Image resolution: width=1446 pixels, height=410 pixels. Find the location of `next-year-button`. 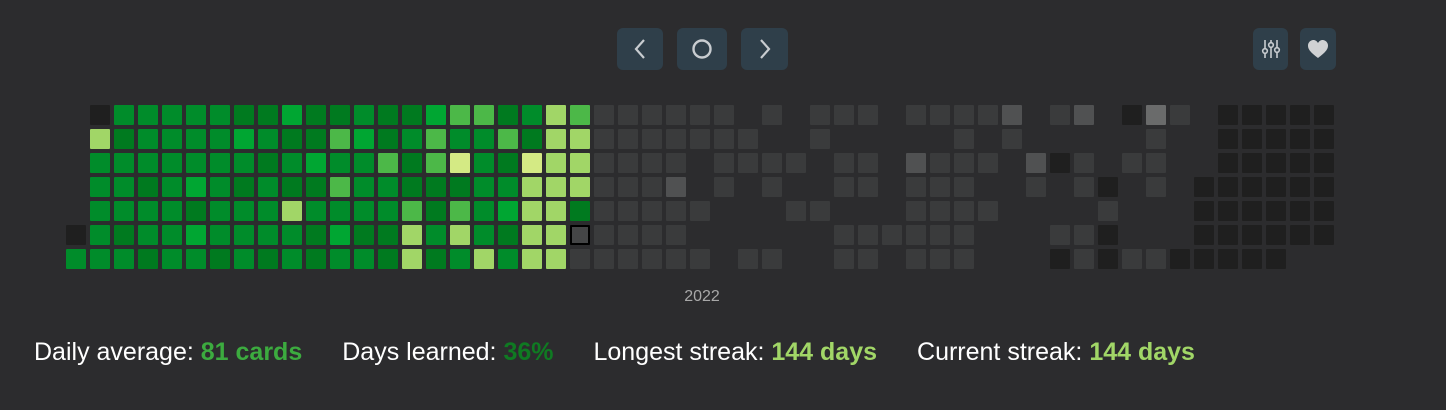

next-year-button is located at coordinates (764, 49).